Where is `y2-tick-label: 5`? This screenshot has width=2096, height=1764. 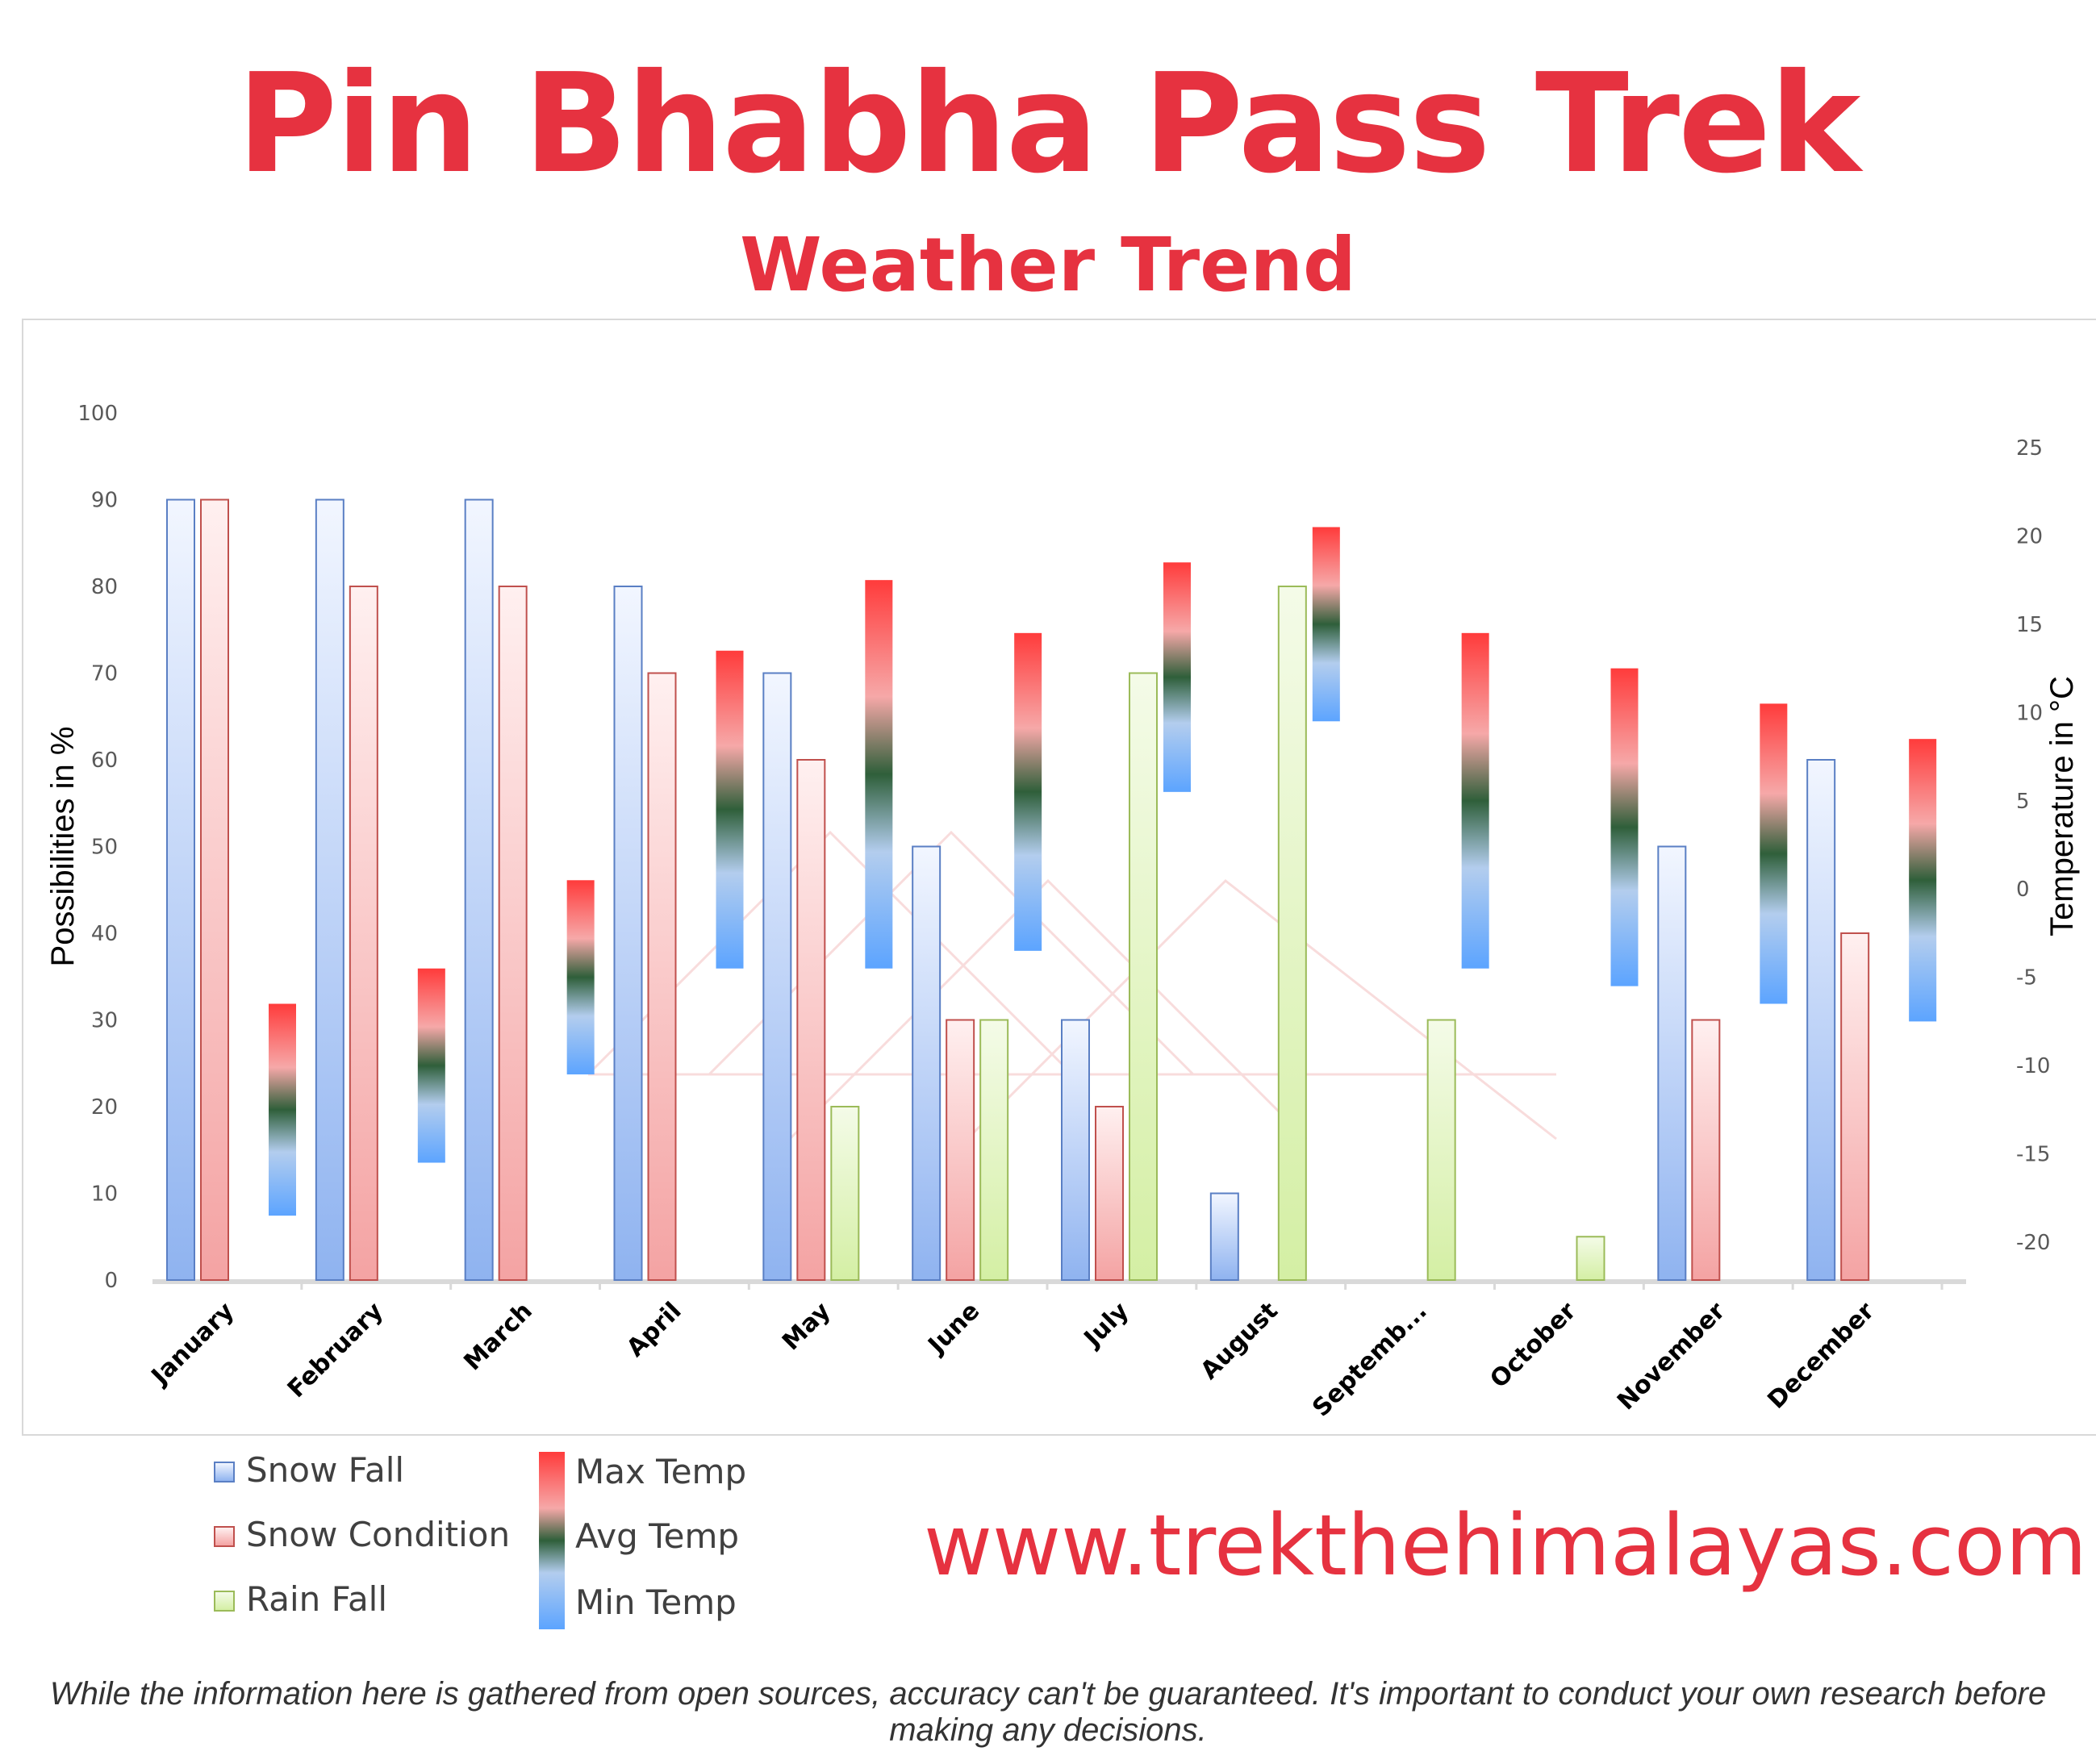
y2-tick-label: 5 is located at coordinates (2023, 802).